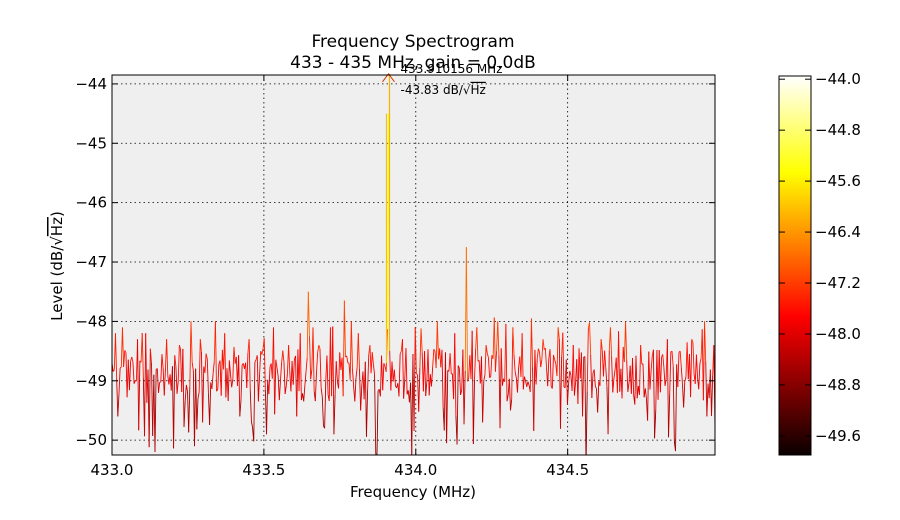 The width and height of the screenshot is (900, 520). Describe the element at coordinates (57, 266) in the screenshot. I see `svg-text: Level (dB/√Hz)` at that location.